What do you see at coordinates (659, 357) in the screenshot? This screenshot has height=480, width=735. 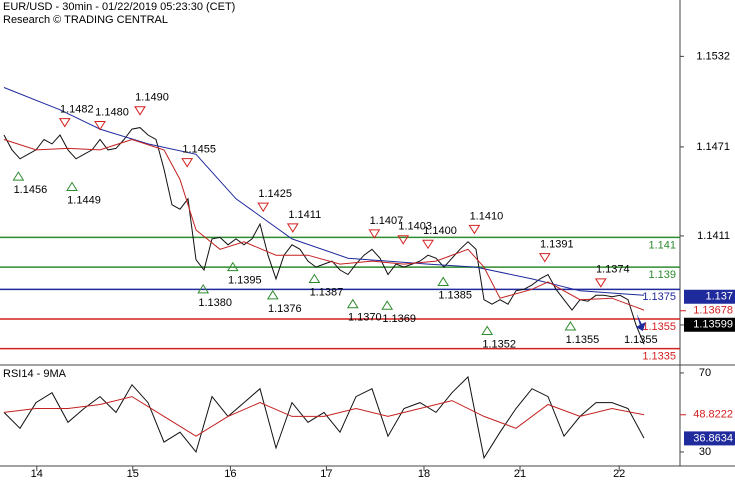 I see `level-label: 1.1335` at bounding box center [659, 357].